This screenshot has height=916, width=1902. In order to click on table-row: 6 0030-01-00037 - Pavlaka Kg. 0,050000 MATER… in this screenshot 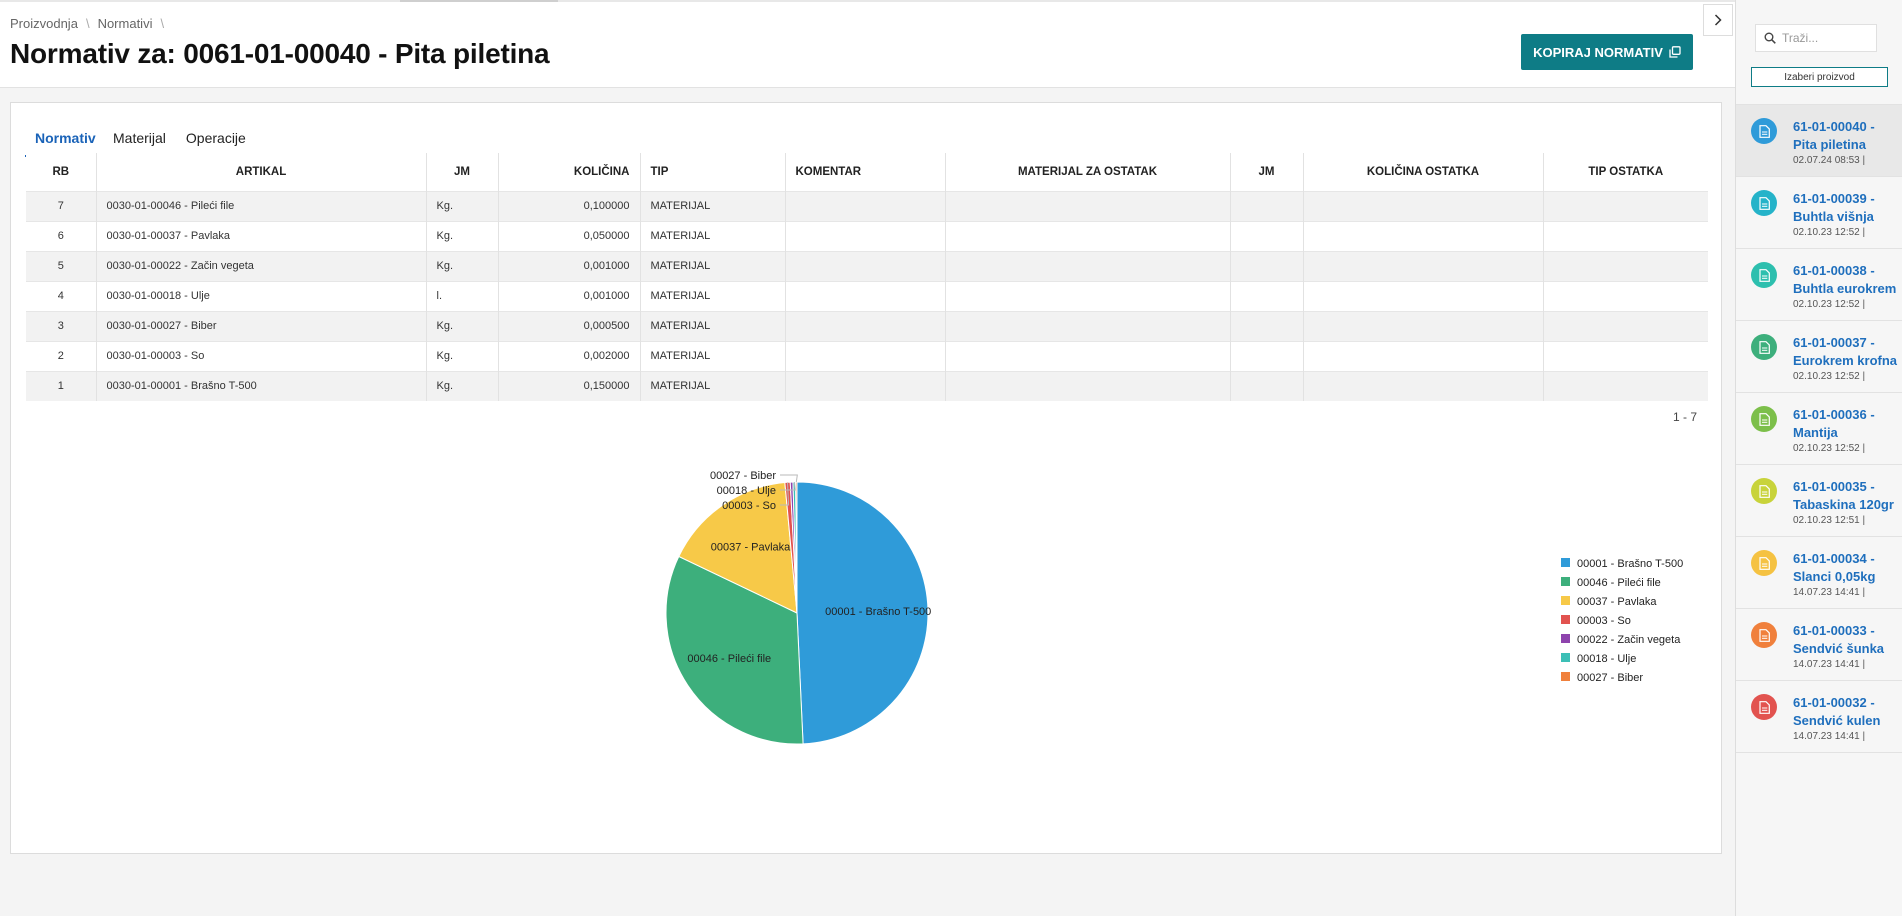, I will do `click(867, 235)`.